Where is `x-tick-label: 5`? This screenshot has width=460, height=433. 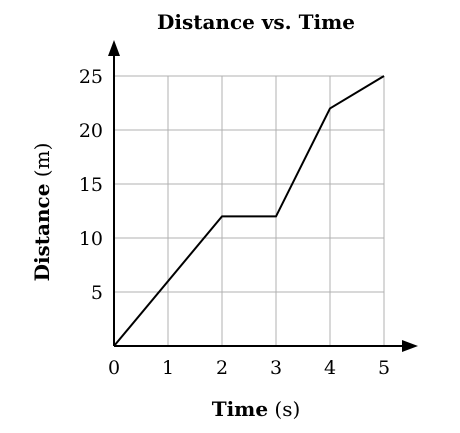 x-tick-label: 5 is located at coordinates (384, 368).